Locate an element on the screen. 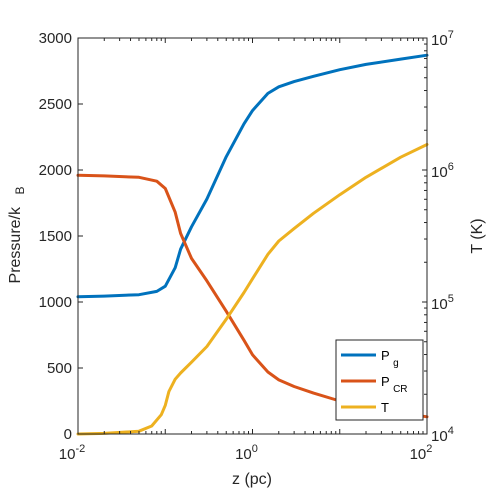 This screenshot has height=491, width=491. y-left-tick-label: 1000 is located at coordinates (55, 302).